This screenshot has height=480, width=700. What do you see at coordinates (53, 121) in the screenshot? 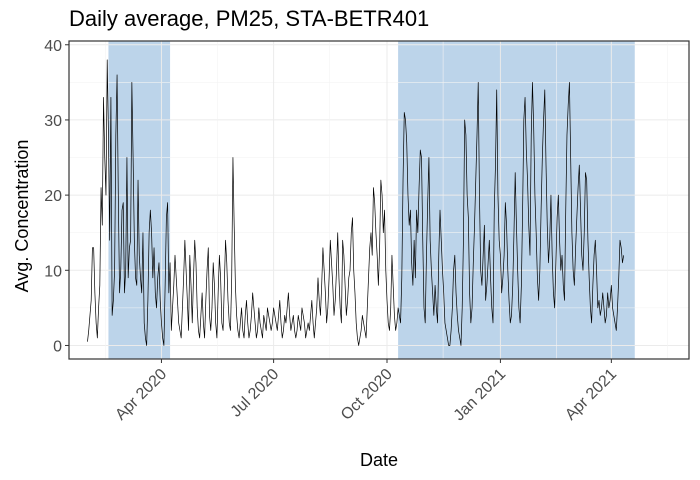
I see `y-tick-label: 30` at bounding box center [53, 121].